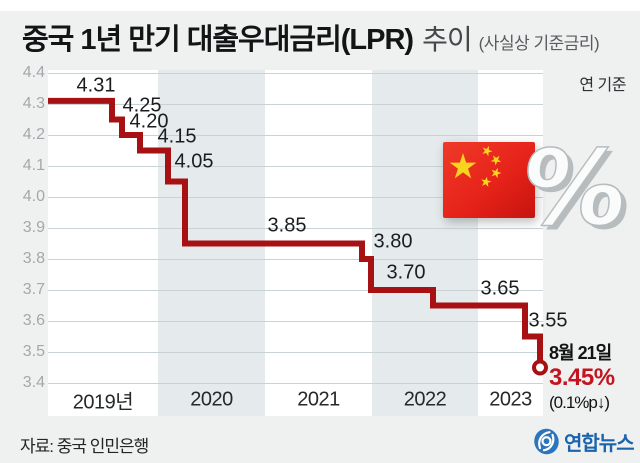 The width and height of the screenshot is (640, 463). What do you see at coordinates (103, 402) in the screenshot?
I see `year-label: 2019년` at bounding box center [103, 402].